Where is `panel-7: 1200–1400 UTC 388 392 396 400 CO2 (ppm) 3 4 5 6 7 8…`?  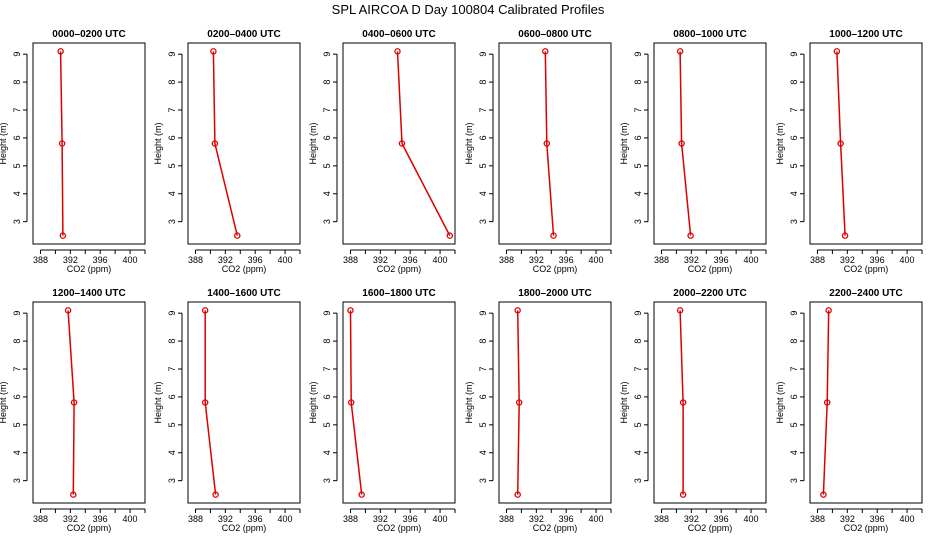 panel-7: 1200–1400 UTC 388 392 396 400 CO2 (ppm) 3 4 5 6 7 8… is located at coordinates (73, 410).